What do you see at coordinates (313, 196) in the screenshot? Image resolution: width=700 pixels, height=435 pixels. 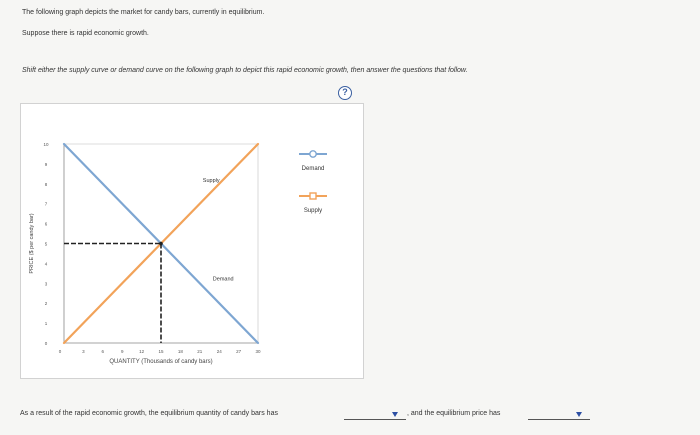 I see `square-marker-icon` at bounding box center [313, 196].